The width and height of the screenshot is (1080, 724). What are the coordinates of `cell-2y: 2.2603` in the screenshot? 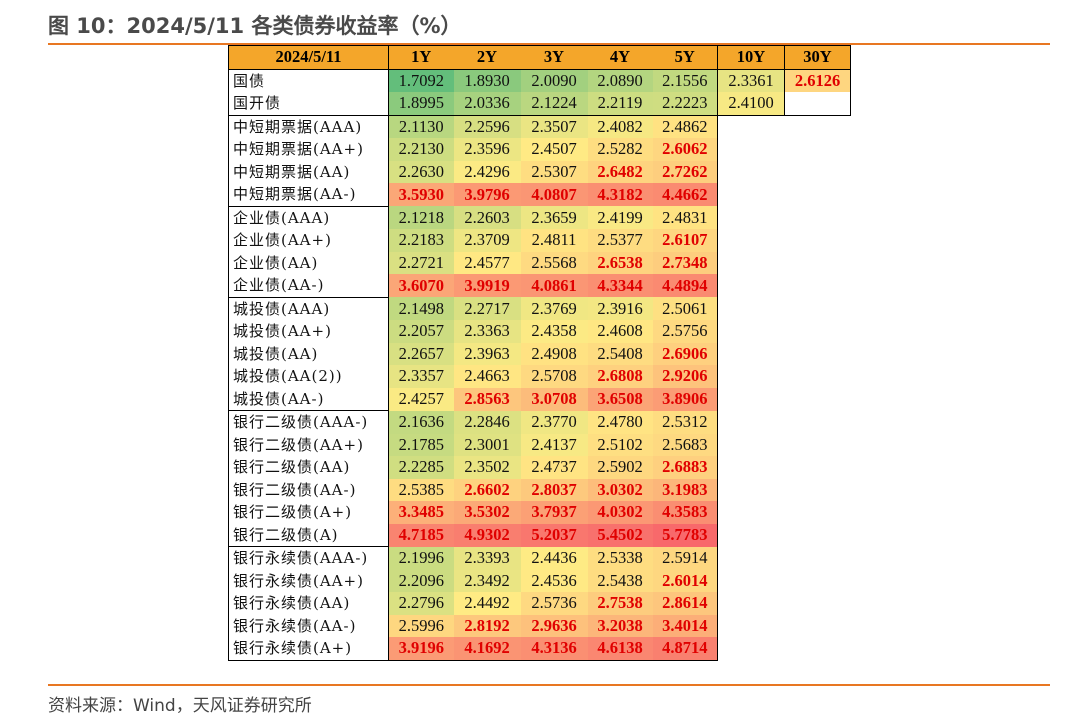 It's located at (487, 217).